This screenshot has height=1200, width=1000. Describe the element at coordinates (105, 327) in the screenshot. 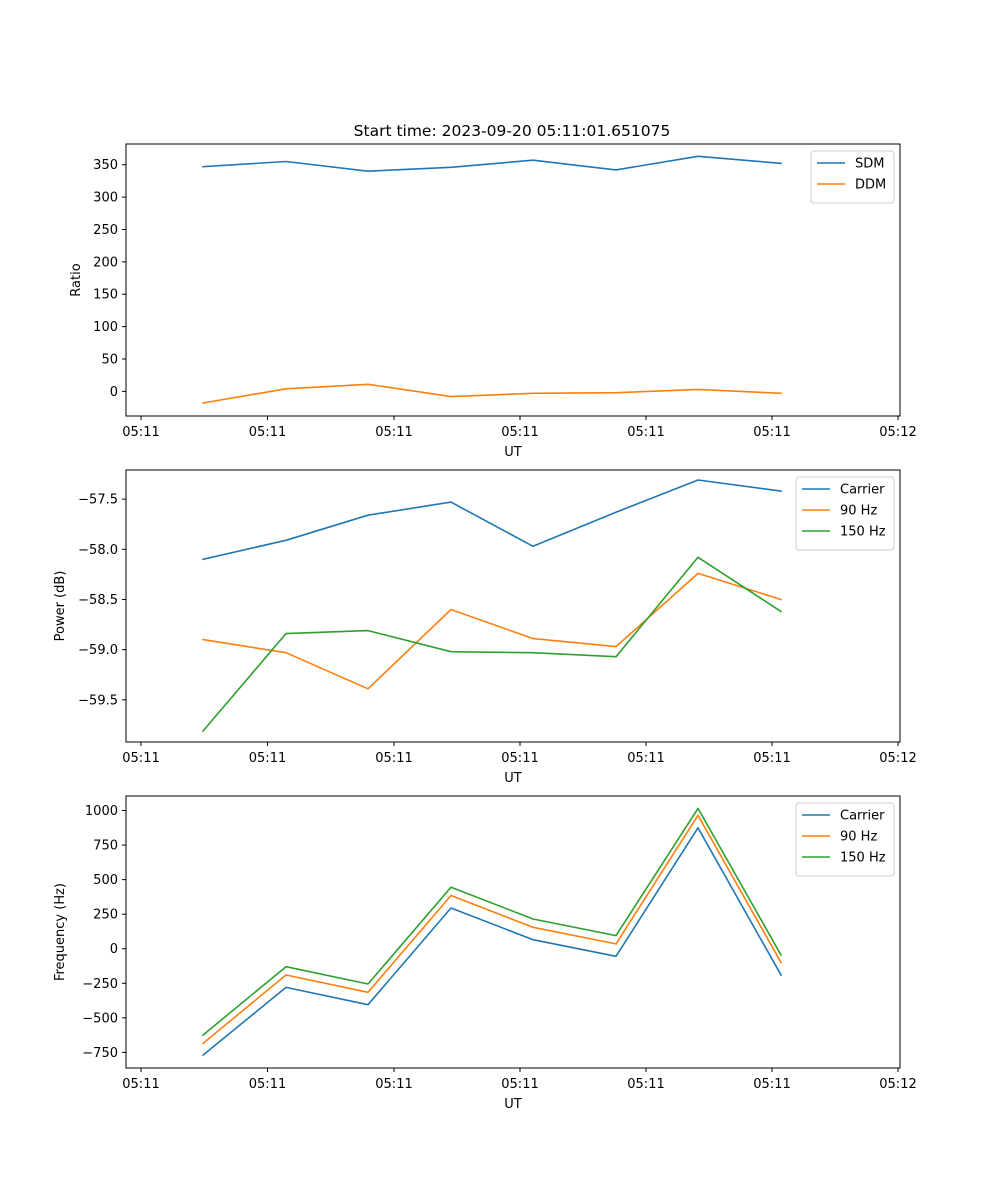

I see `y-tick-label: 100` at that location.